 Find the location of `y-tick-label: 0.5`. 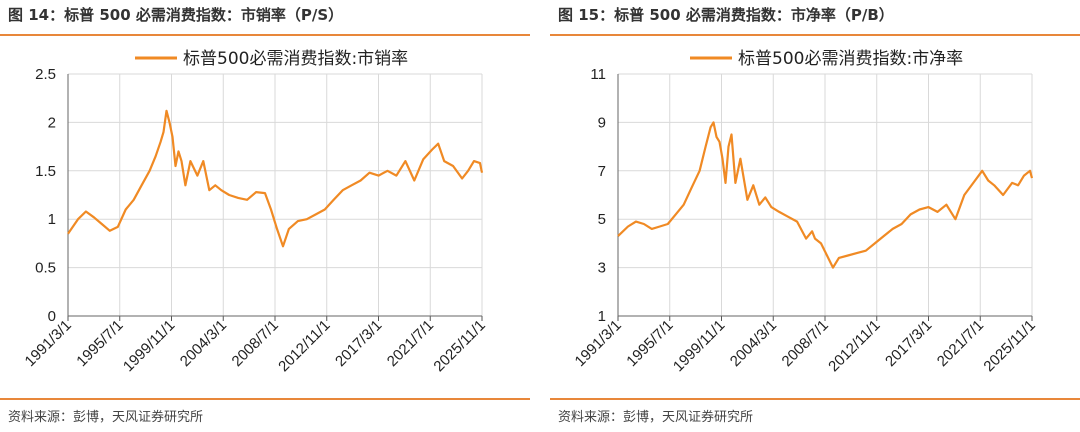

y-tick-label: 0.5 is located at coordinates (45, 268).